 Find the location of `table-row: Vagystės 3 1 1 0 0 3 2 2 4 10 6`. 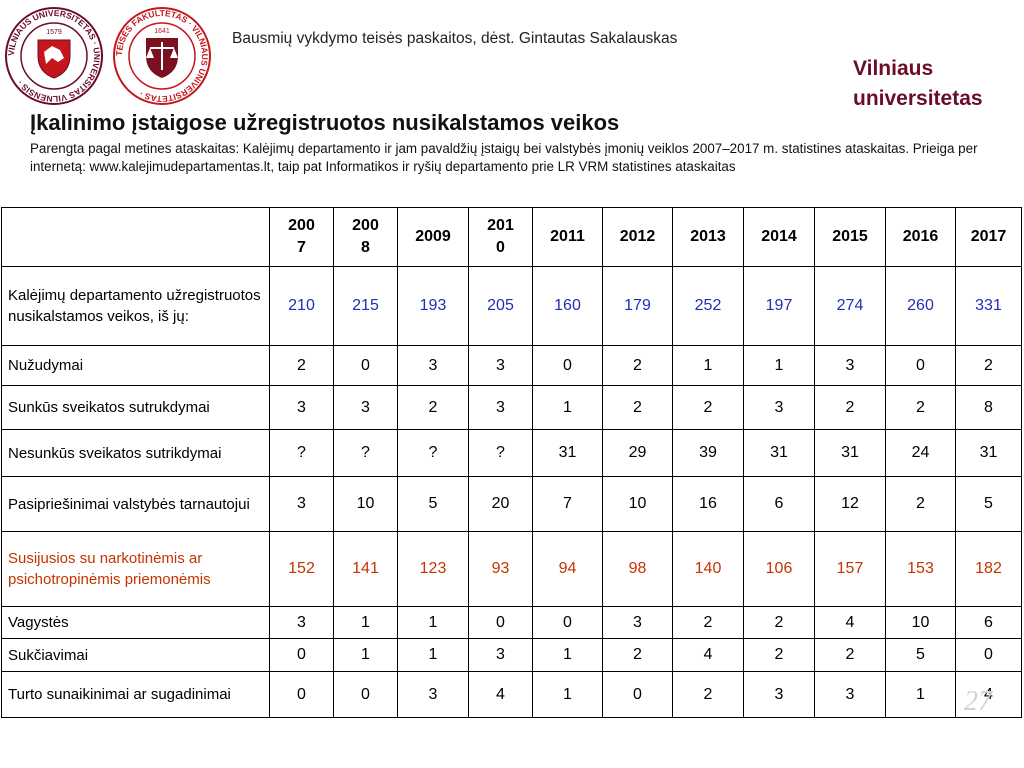

table-row: Vagystės 3 1 1 0 0 3 2 2 4 10 6 is located at coordinates (511, 622).